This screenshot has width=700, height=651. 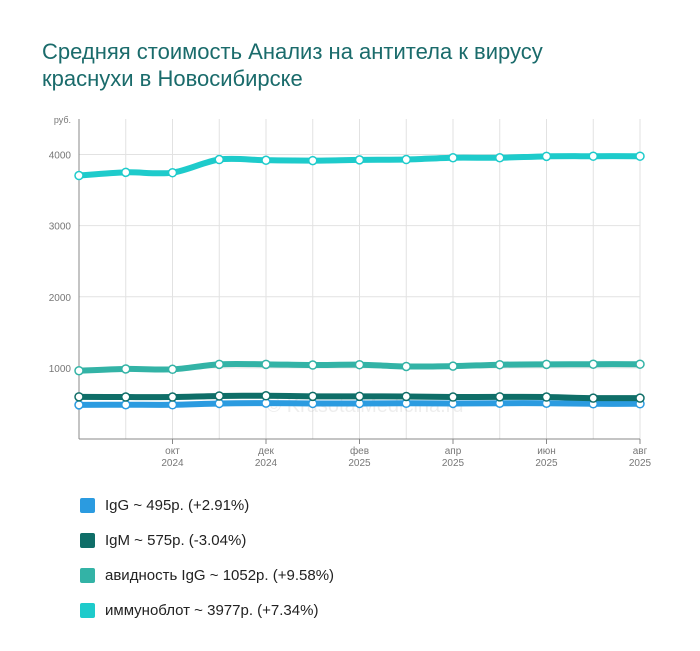 I want to click on y-tick-label: 2000, so click(x=60, y=298).